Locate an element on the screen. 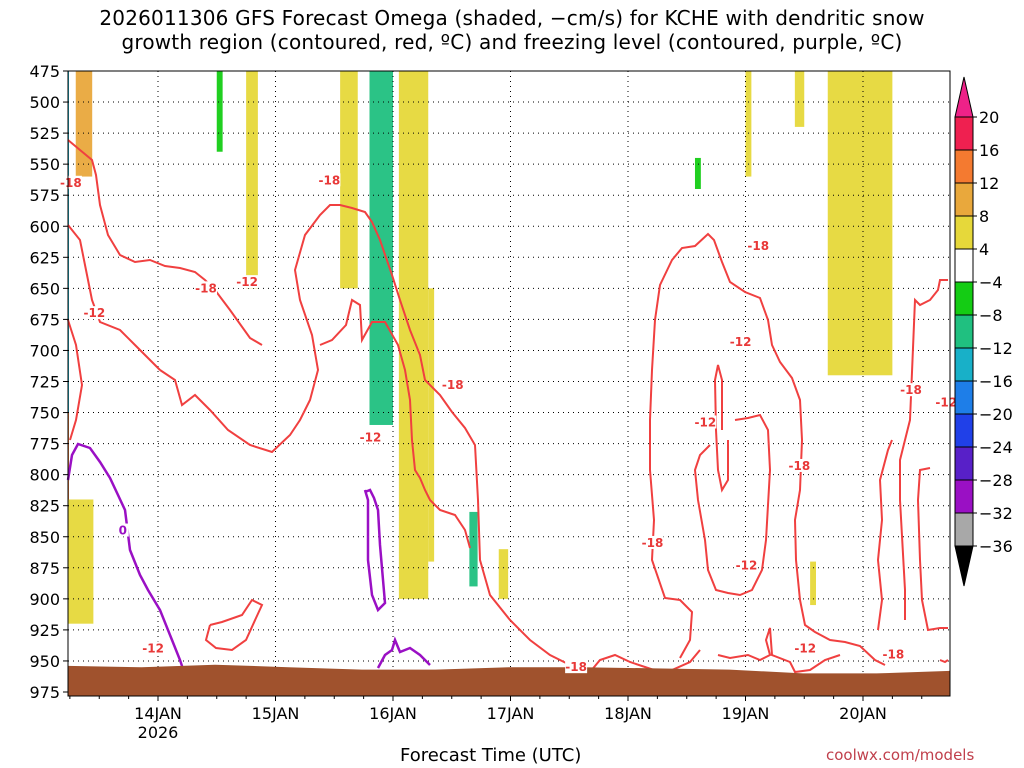  y-tick-label: 650 is located at coordinates (44, 288).